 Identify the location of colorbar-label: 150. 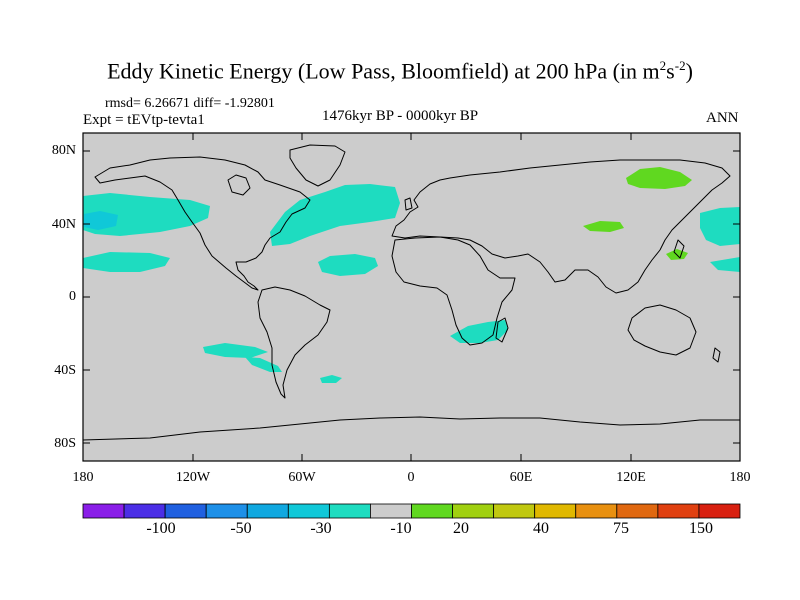
(701, 528).